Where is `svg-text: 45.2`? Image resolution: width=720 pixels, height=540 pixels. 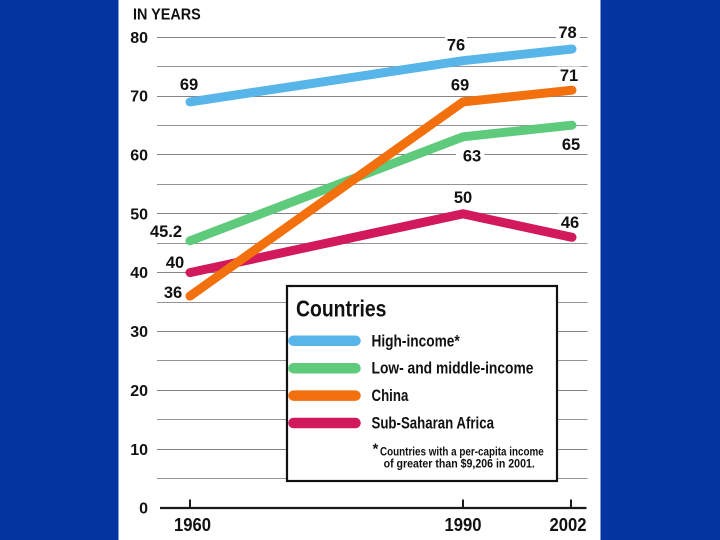 svg-text: 45.2 is located at coordinates (166, 232).